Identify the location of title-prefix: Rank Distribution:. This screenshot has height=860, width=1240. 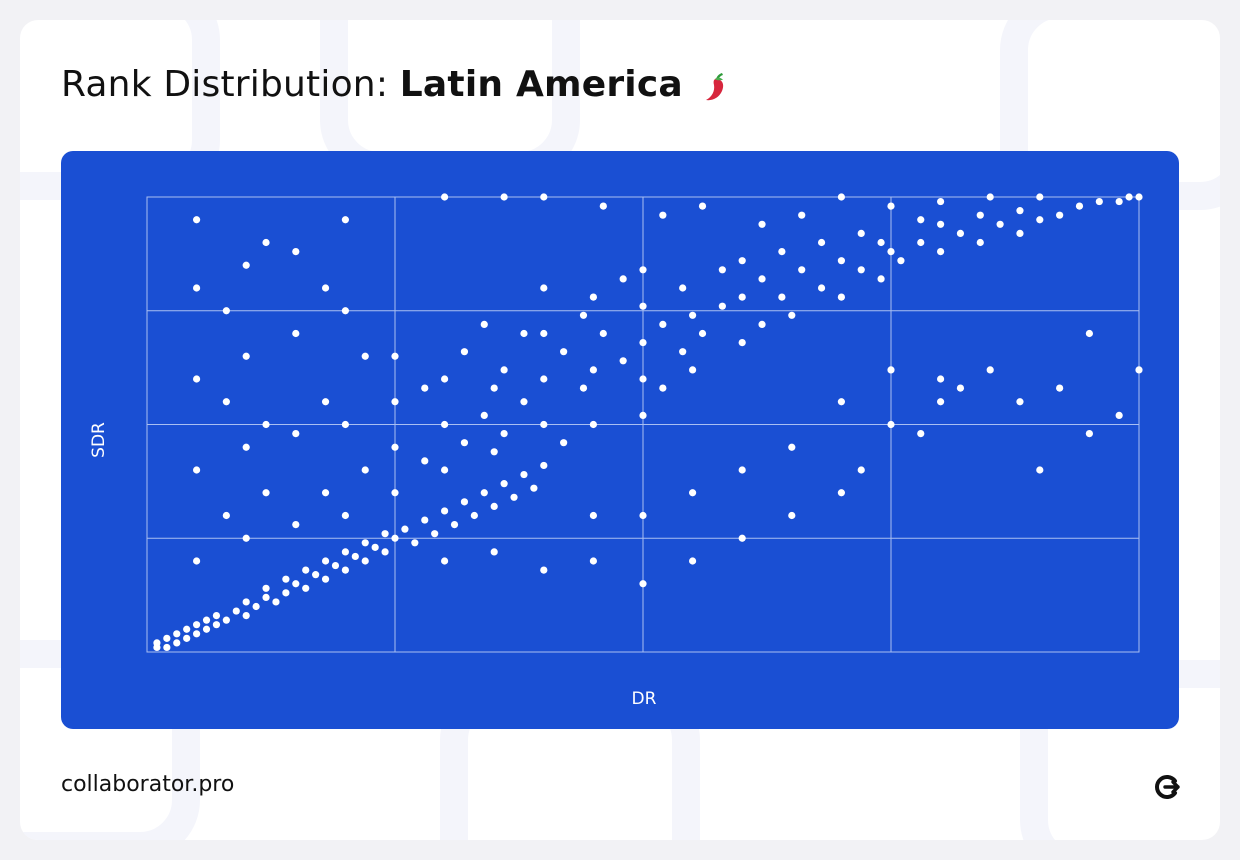
(230, 84).